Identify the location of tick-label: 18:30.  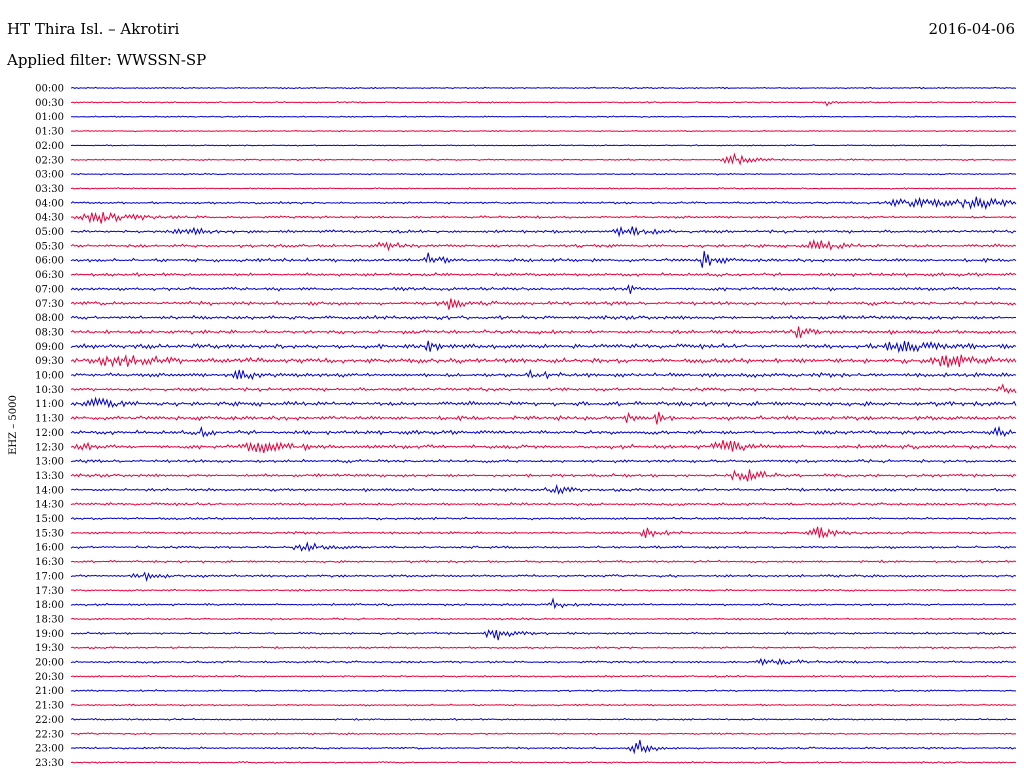
(49, 619).